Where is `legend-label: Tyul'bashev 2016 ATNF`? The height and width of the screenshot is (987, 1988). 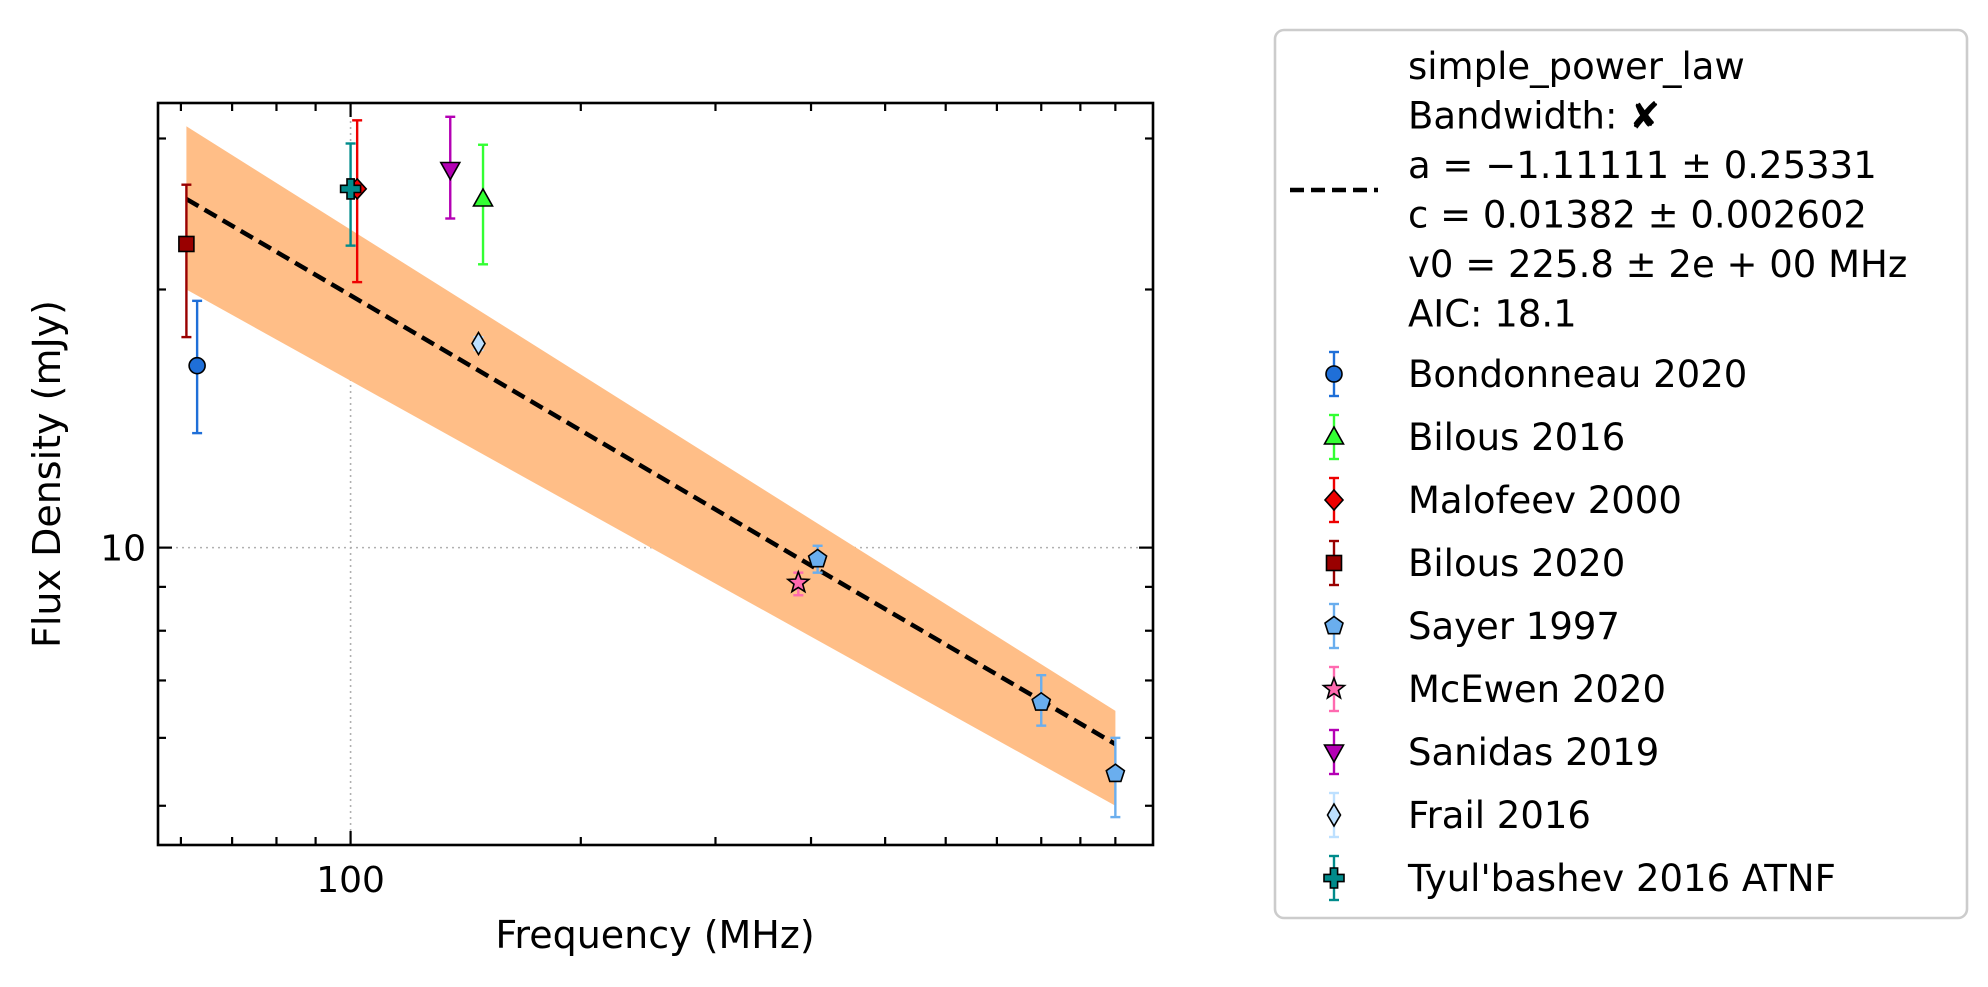
legend-label: Tyul'bashev 2016 ATNF is located at coordinates (1621, 878).